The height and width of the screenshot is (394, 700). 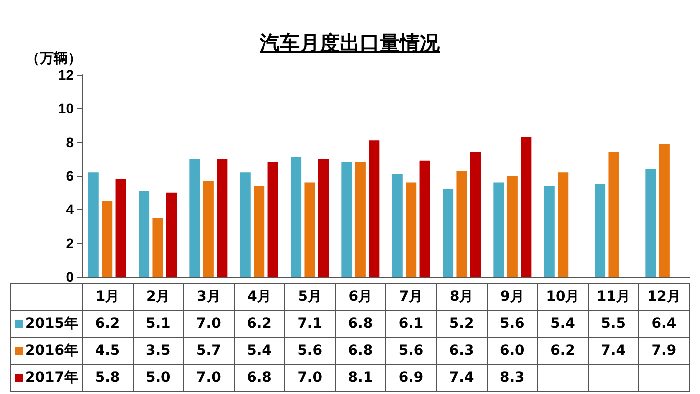 What do you see at coordinates (209, 297) in the screenshot?
I see `x-tick-label: 3月` at bounding box center [209, 297].